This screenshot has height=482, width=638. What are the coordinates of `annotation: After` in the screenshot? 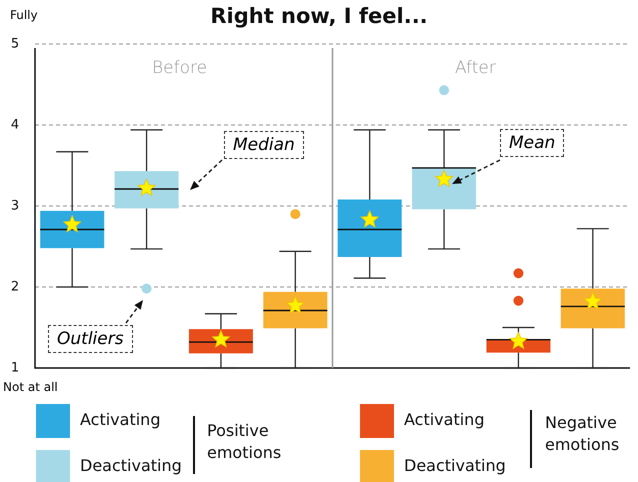 It's located at (475, 68).